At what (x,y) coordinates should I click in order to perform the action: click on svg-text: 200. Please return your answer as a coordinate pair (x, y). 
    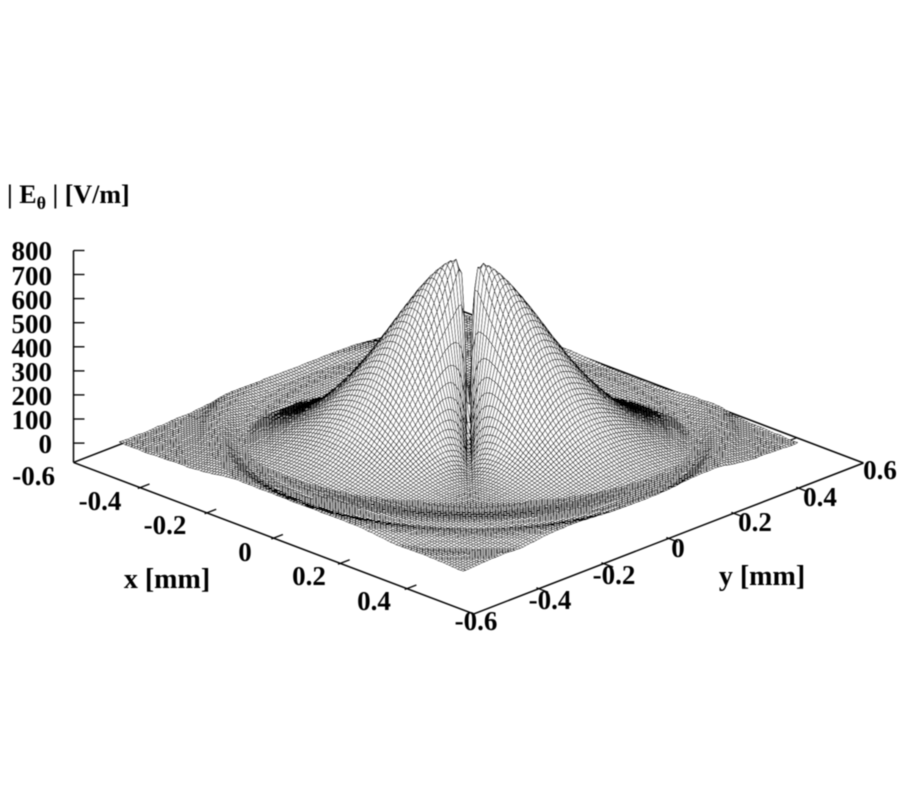
    Looking at the image, I should click on (32, 396).